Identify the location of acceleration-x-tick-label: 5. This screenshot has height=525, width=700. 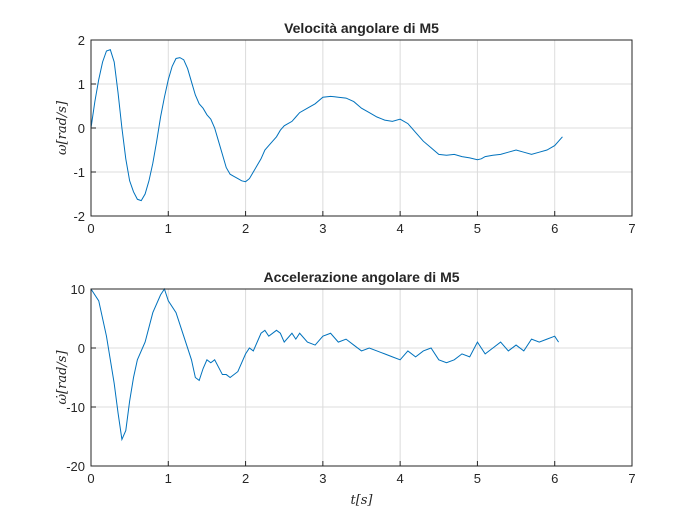
(477, 478).